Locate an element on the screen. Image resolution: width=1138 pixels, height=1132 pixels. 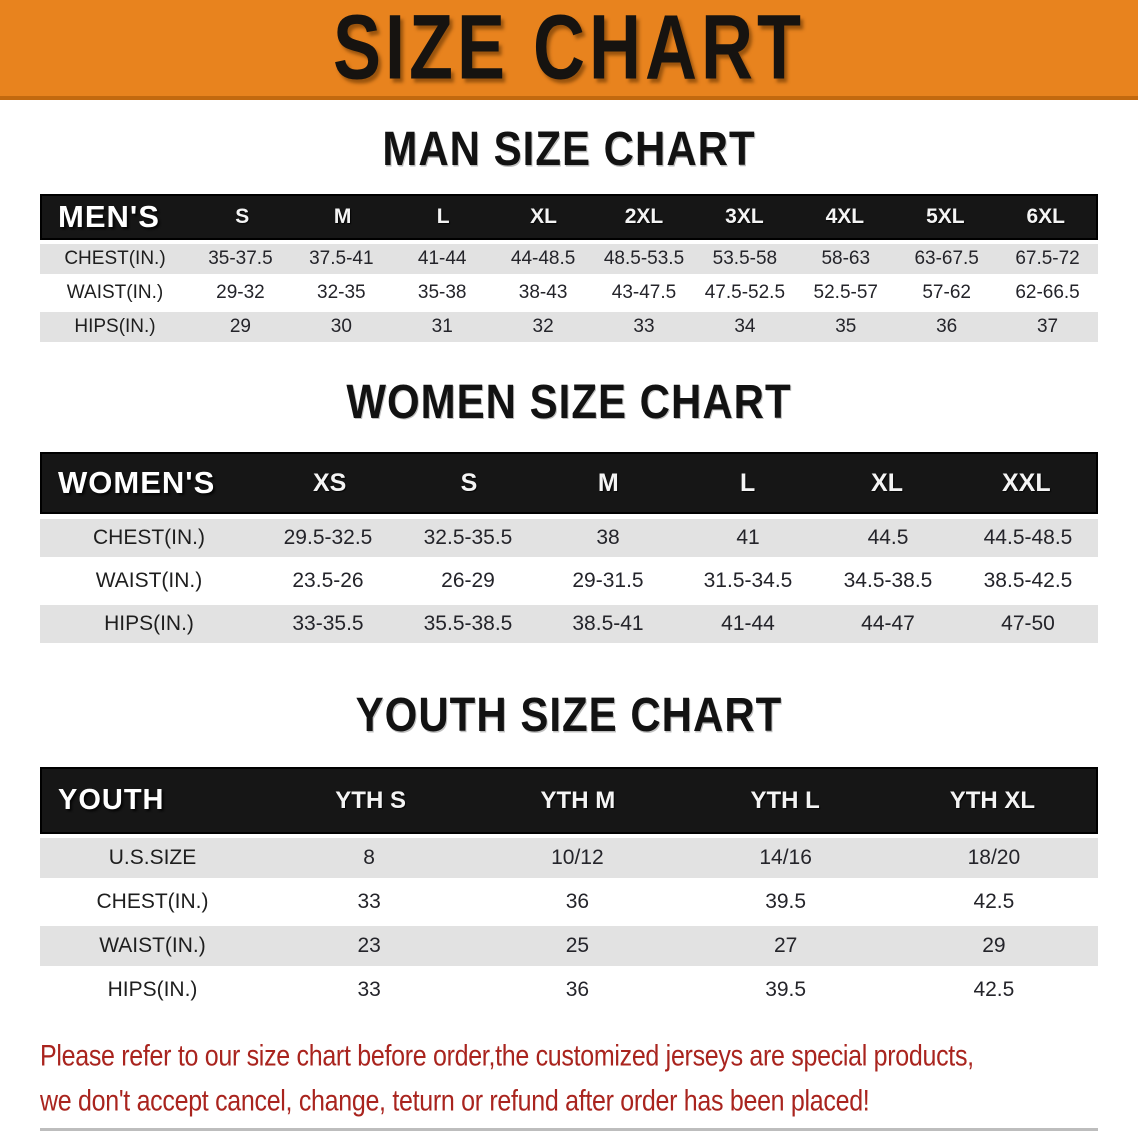
size-column-header: YTH M is located at coordinates (578, 800).